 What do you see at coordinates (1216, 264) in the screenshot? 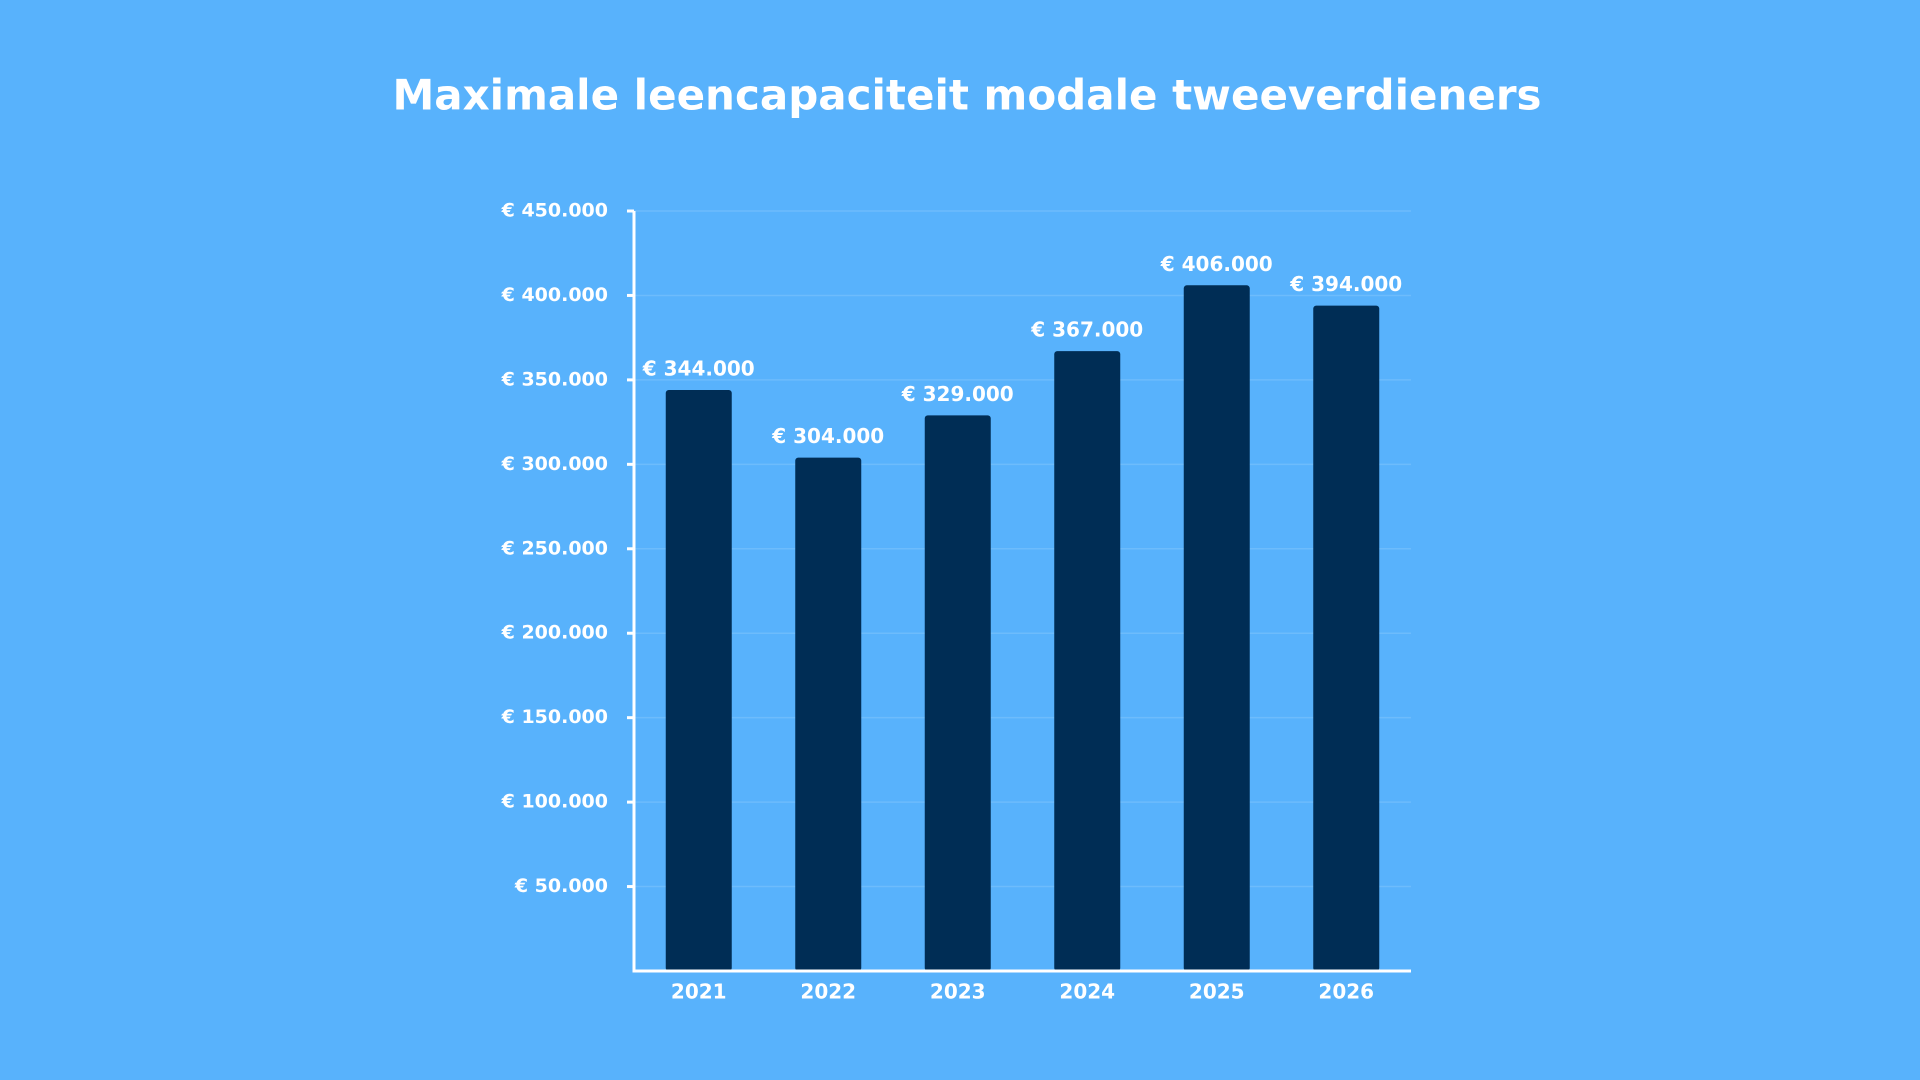
I see `value-label: € 406.000` at bounding box center [1216, 264].